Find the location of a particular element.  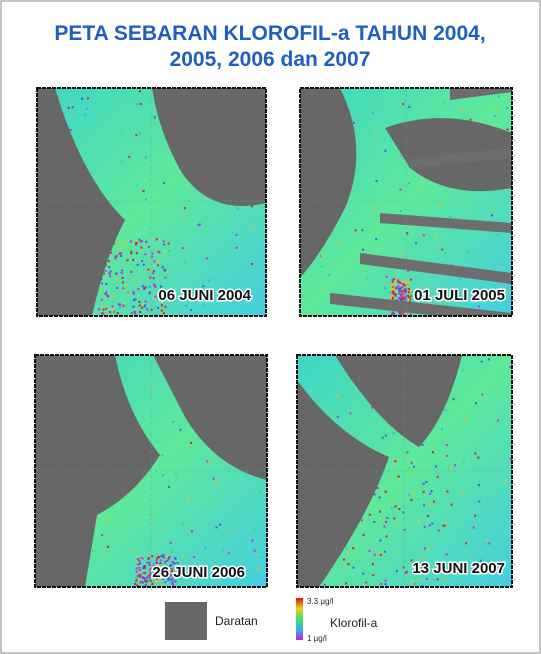

panel-label: 13 JUNI 2007 is located at coordinates (458, 568).